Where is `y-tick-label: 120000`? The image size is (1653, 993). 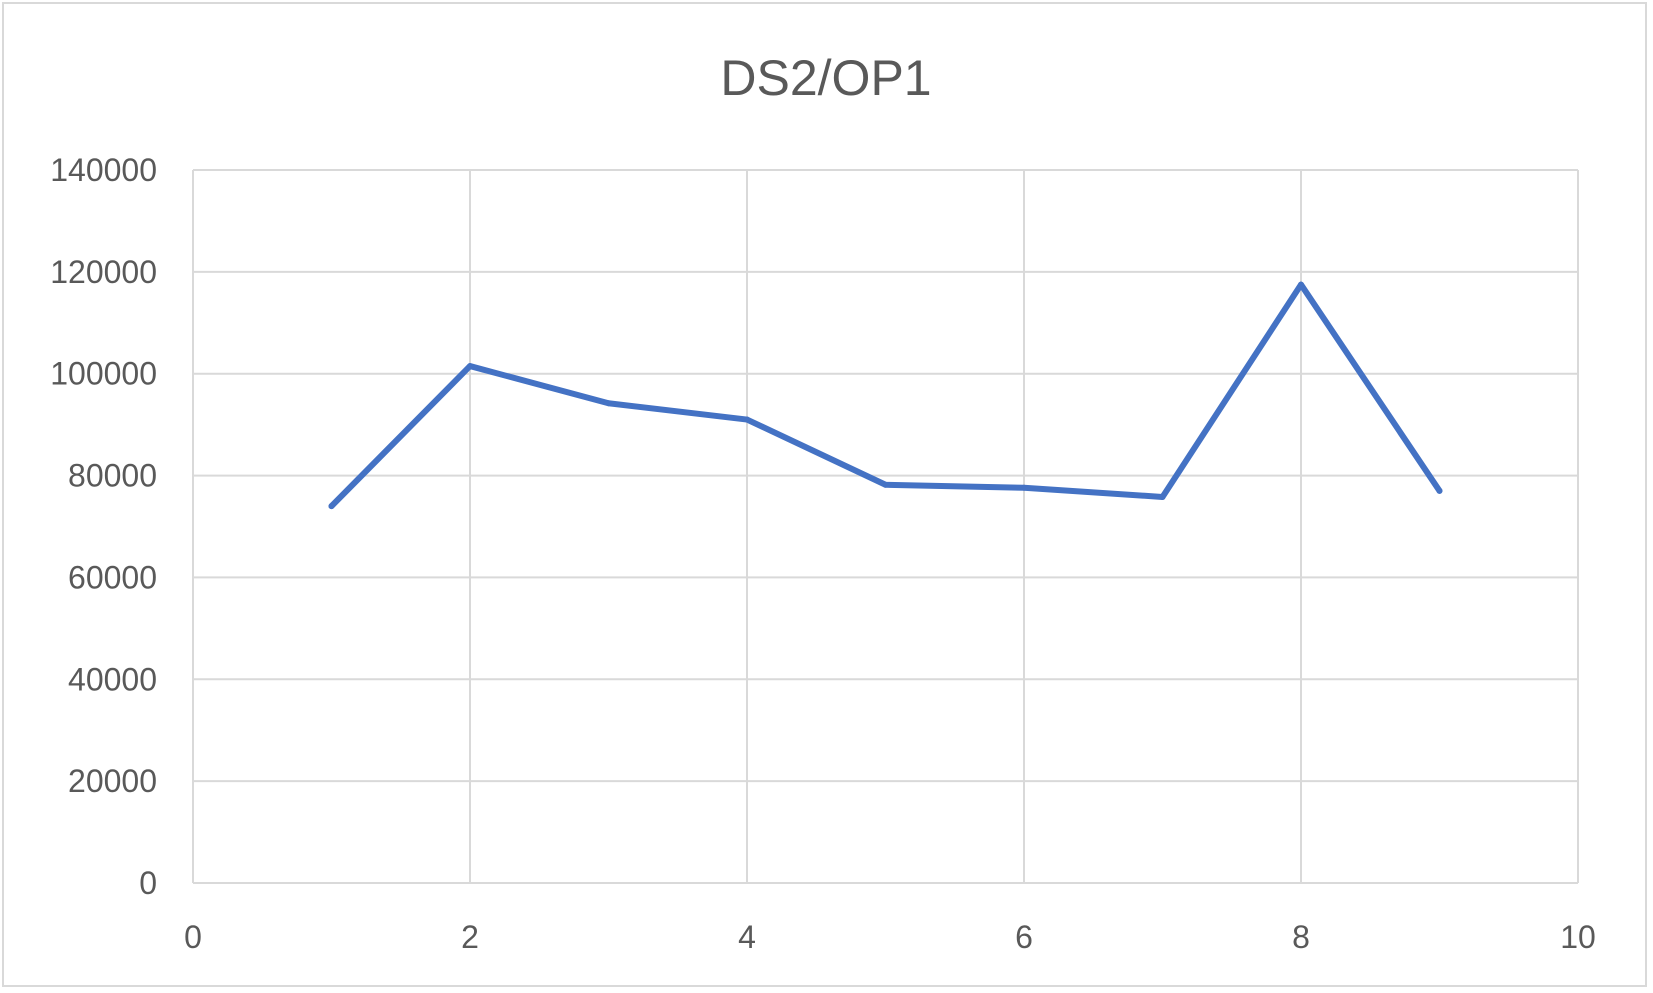
y-tick-label: 120000 is located at coordinates (103, 272).